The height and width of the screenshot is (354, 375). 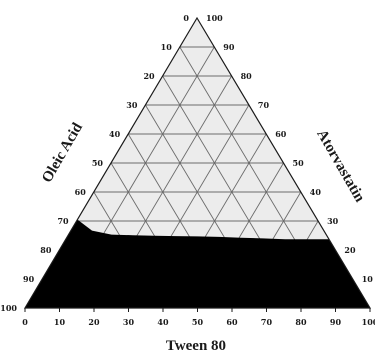 What do you see at coordinates (301, 322) in the screenshot?
I see `bottom-tick-label: 80` at bounding box center [301, 322].